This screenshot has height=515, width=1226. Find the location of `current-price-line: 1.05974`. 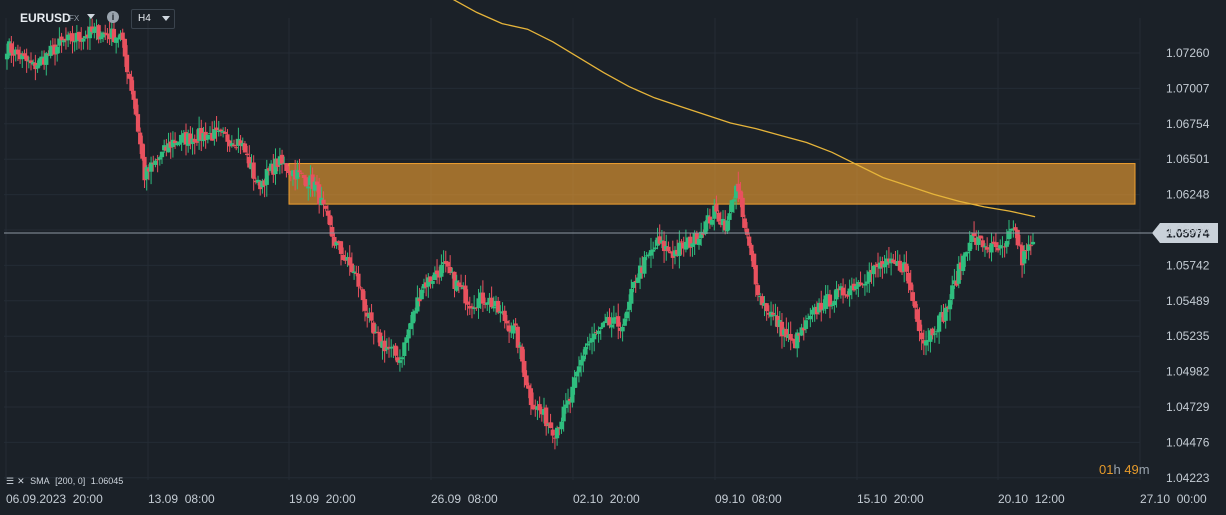

current-price-line: 1.05974 is located at coordinates (611, 232).